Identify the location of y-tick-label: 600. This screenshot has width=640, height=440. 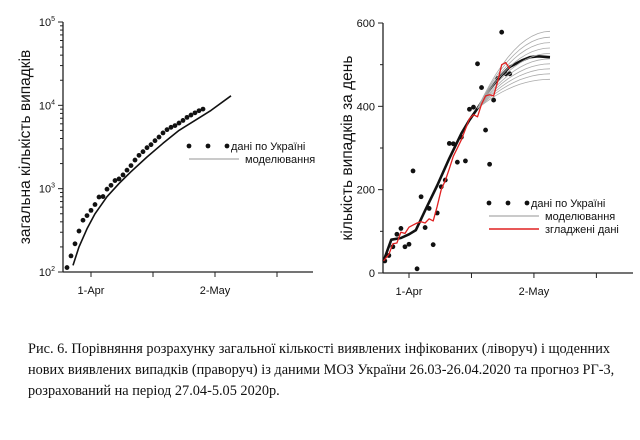
(366, 24).